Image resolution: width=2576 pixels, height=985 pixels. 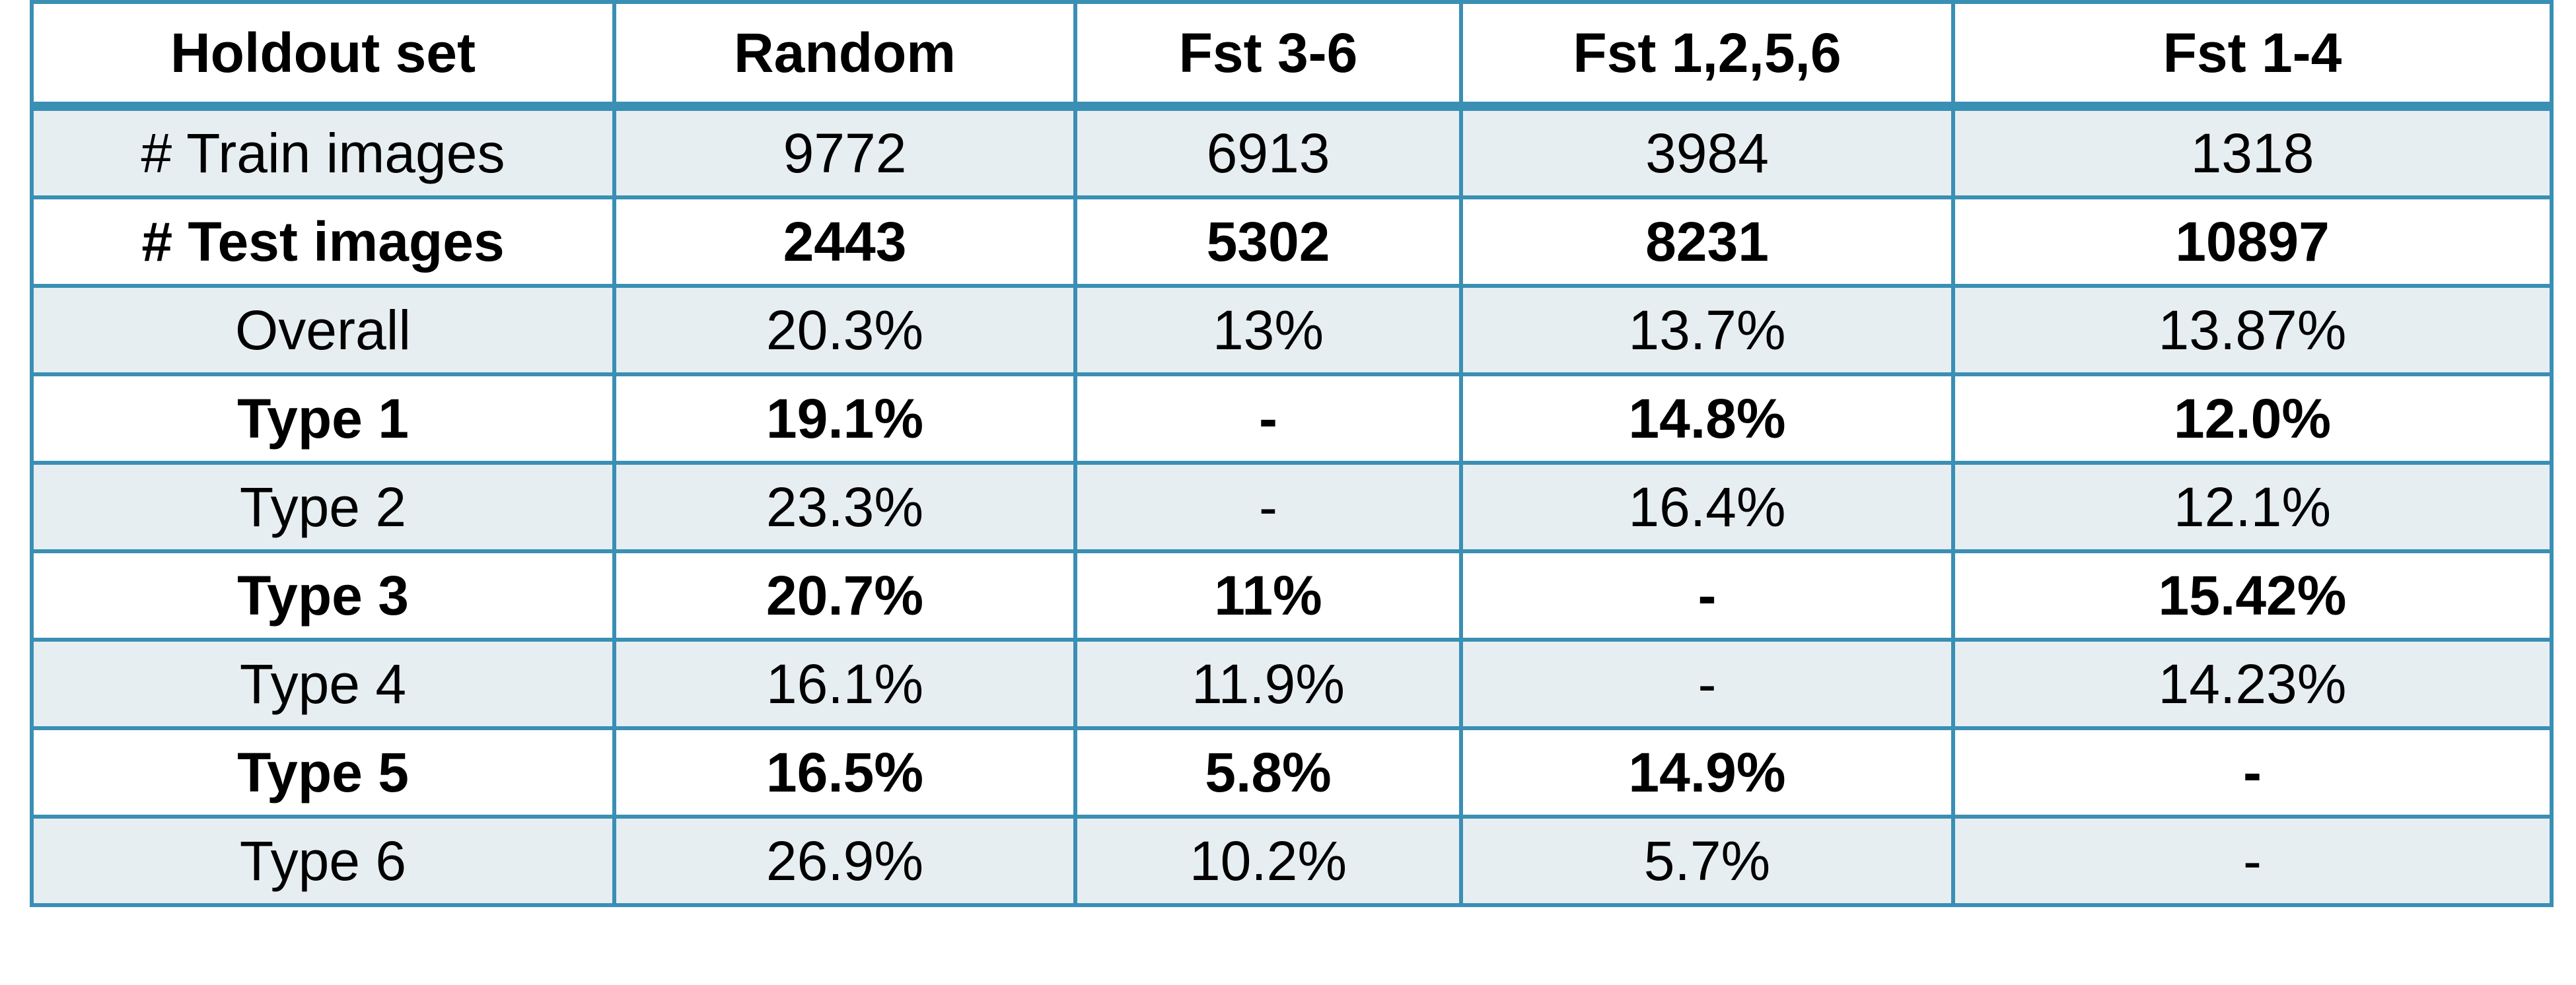 What do you see at coordinates (845, 507) in the screenshot?
I see `table-cell: 23.3%` at bounding box center [845, 507].